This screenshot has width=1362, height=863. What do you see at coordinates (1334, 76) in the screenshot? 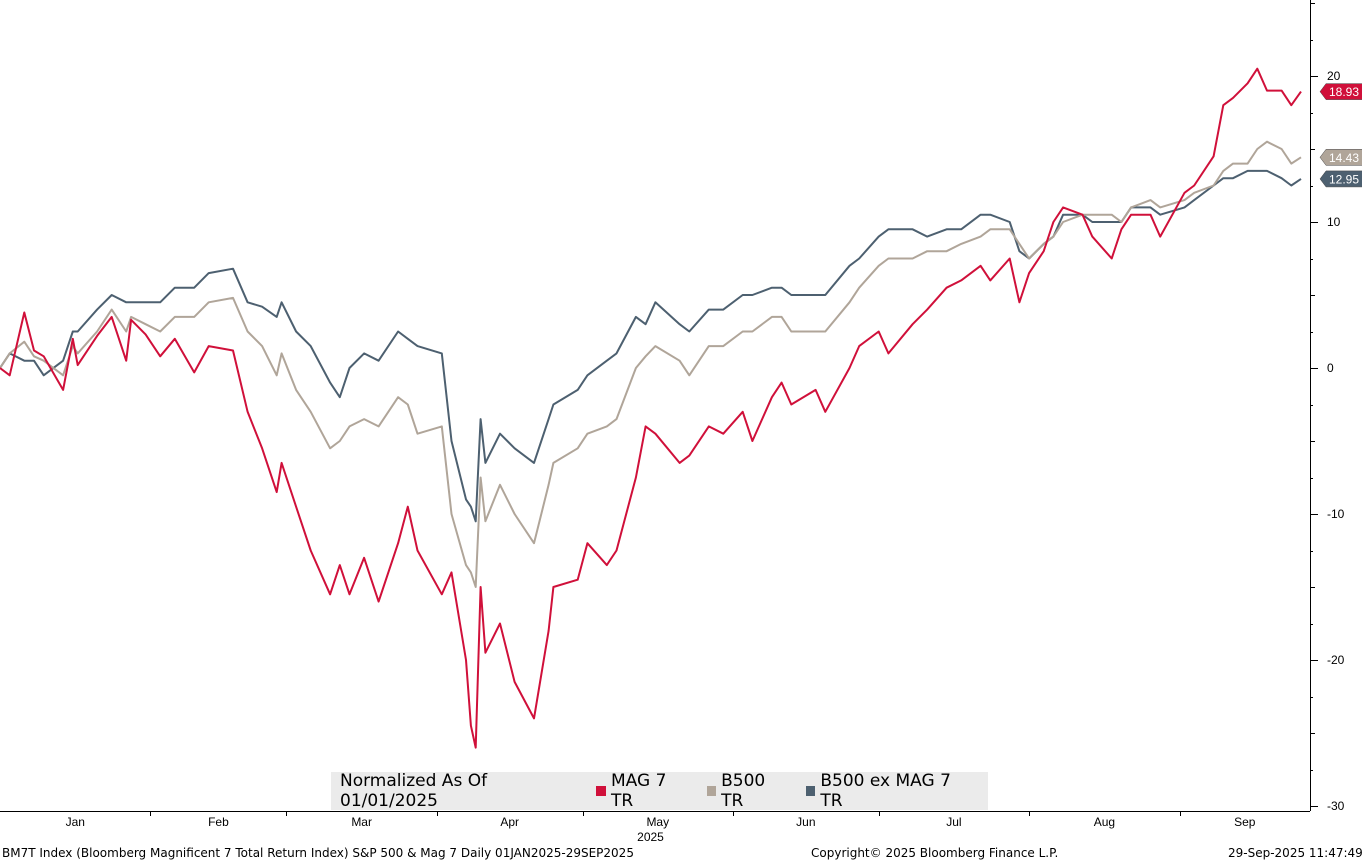
I see `y-tick-label: 20` at bounding box center [1334, 76].